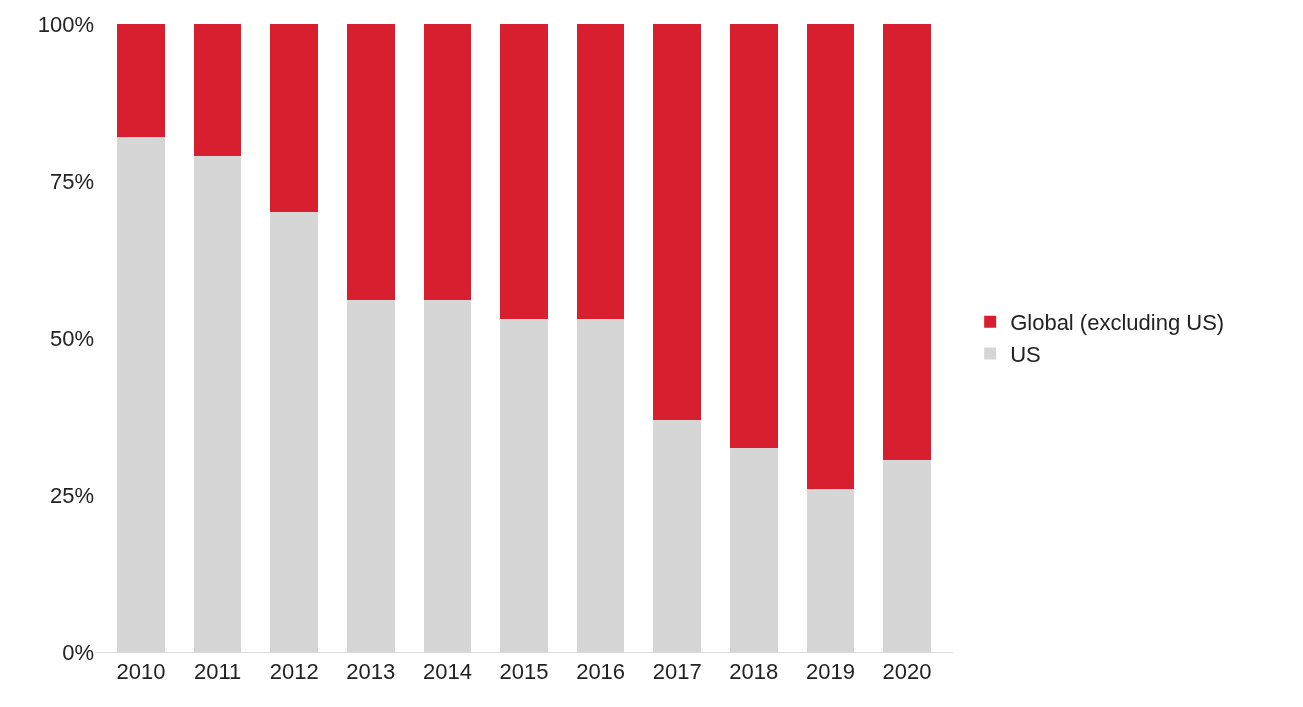 Image resolution: width=1303 pixels, height=707 pixels. What do you see at coordinates (71, 495) in the screenshot?
I see `y-tick-label: 25%` at bounding box center [71, 495].